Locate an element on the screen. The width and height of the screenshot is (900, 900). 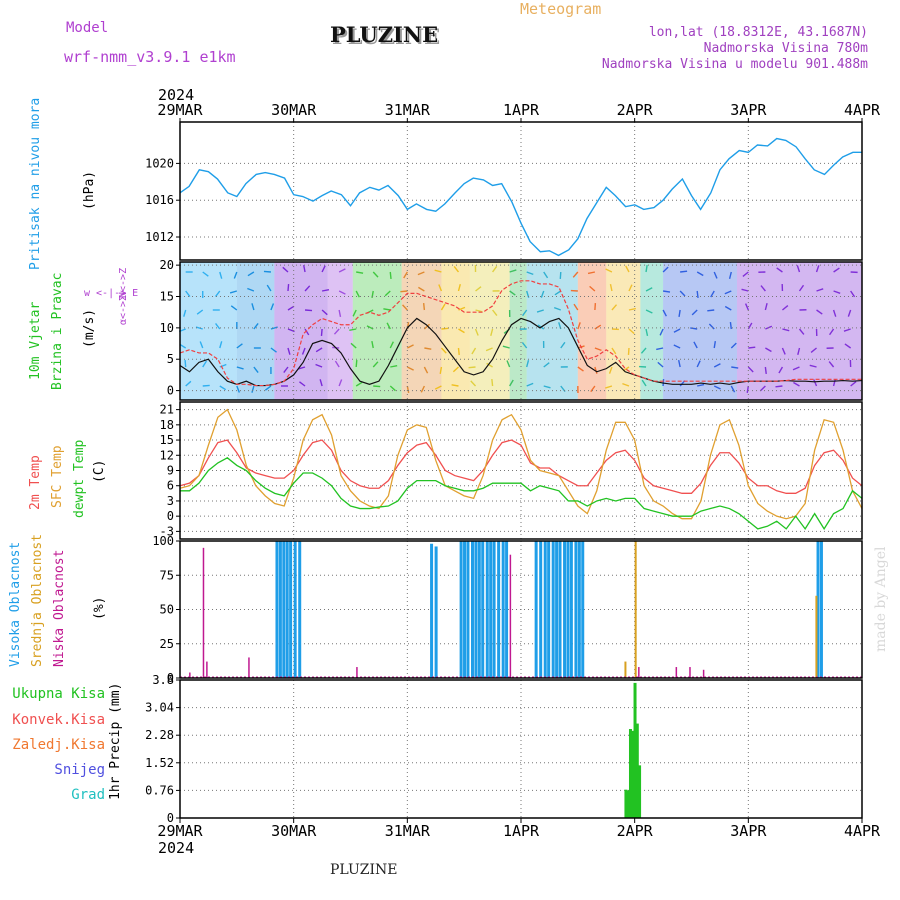
temp-line is located at coordinates (521, 494).